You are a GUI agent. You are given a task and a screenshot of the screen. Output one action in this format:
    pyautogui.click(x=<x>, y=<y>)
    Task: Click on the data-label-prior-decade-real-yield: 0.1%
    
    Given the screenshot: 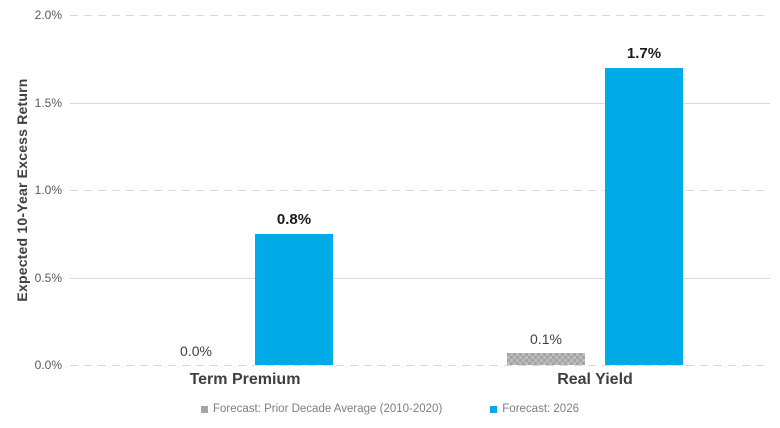 What is the action you would take?
    pyautogui.click(x=546, y=338)
    